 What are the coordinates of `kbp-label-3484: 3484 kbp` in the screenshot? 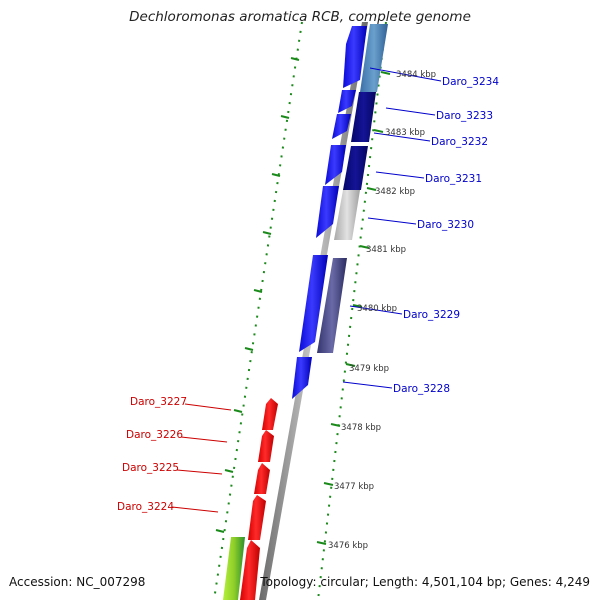 It's located at (416, 75).